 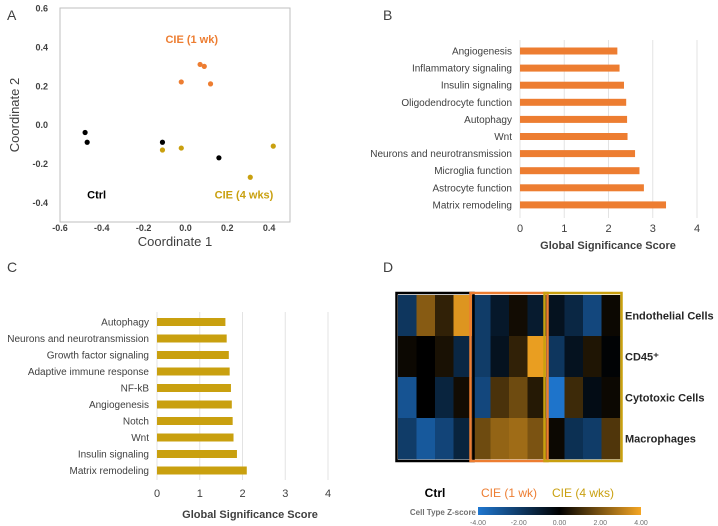 What do you see at coordinates (113, 455) in the screenshot?
I see `c-category-label: Insulin signaling` at bounding box center [113, 455].